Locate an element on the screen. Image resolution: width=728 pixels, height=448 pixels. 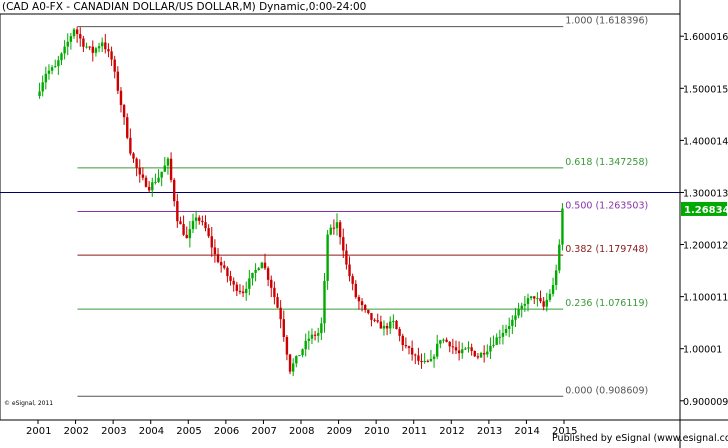
x-tick-label: 2001 is located at coordinates (38, 431).